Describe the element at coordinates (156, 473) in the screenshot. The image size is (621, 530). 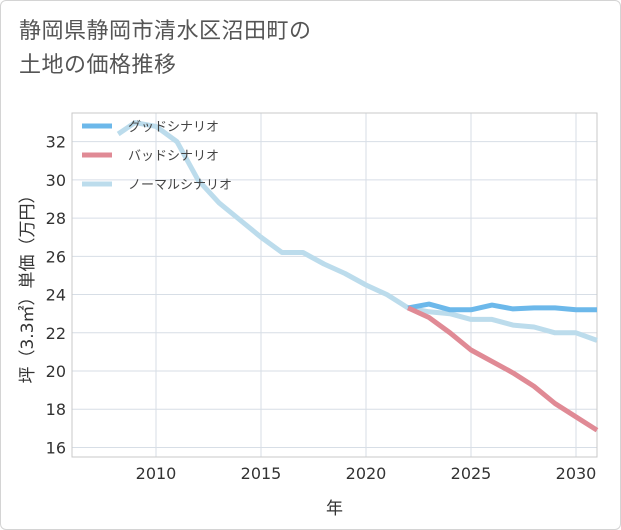
I see `x-tick-label: 2010` at that location.